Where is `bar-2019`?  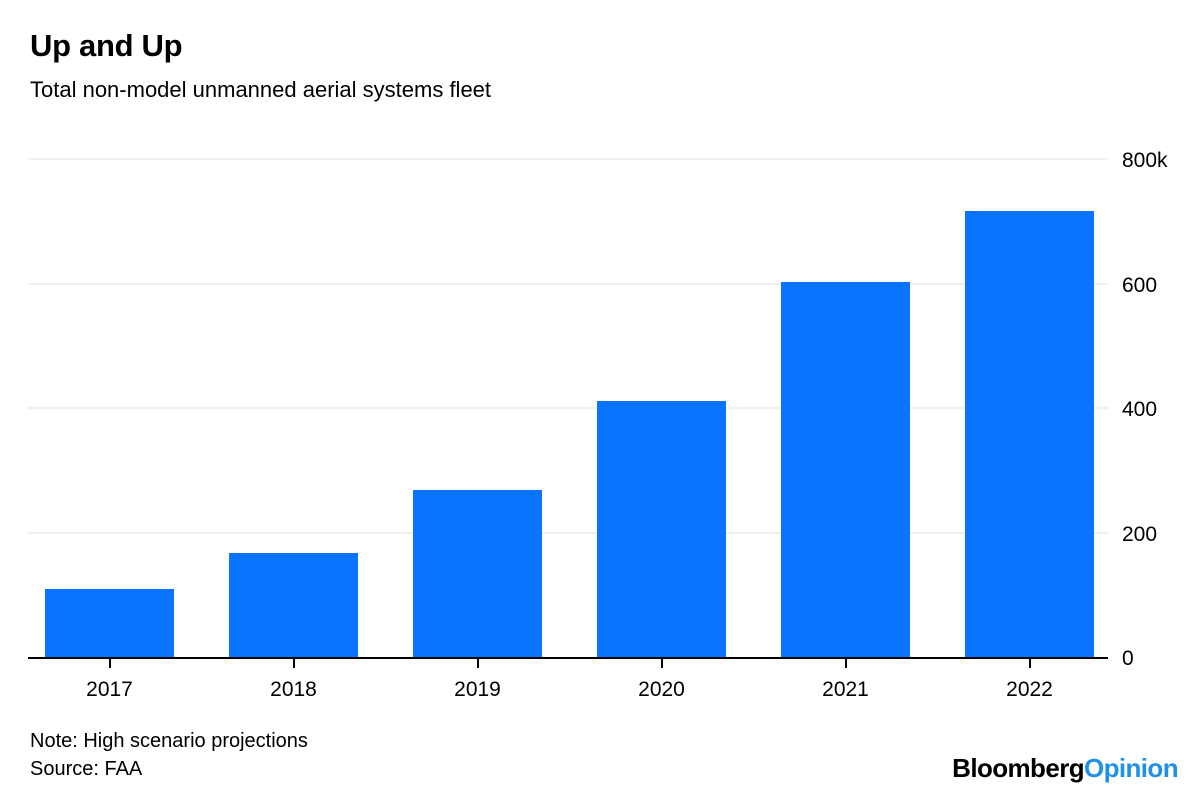
bar-2019 is located at coordinates (477, 573).